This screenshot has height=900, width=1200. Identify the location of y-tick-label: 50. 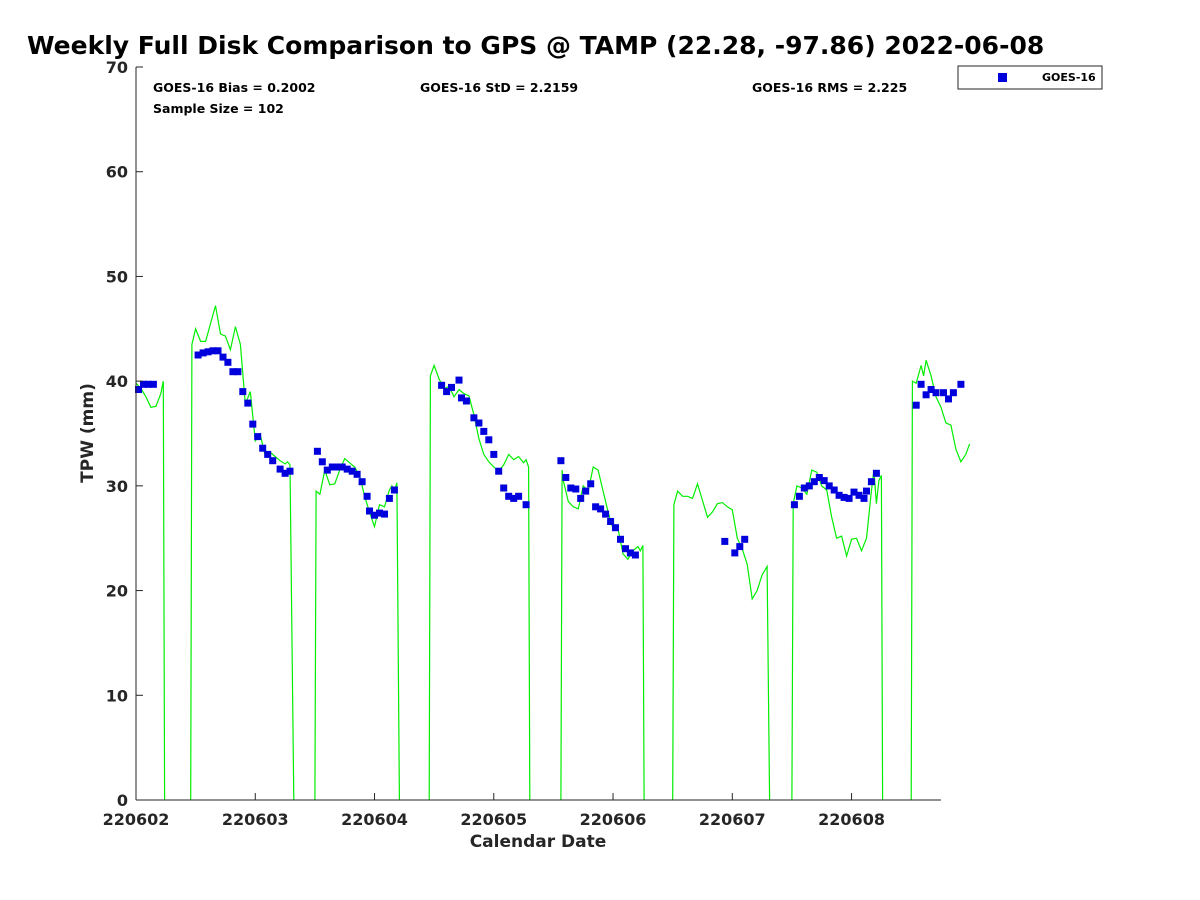
(117, 276).